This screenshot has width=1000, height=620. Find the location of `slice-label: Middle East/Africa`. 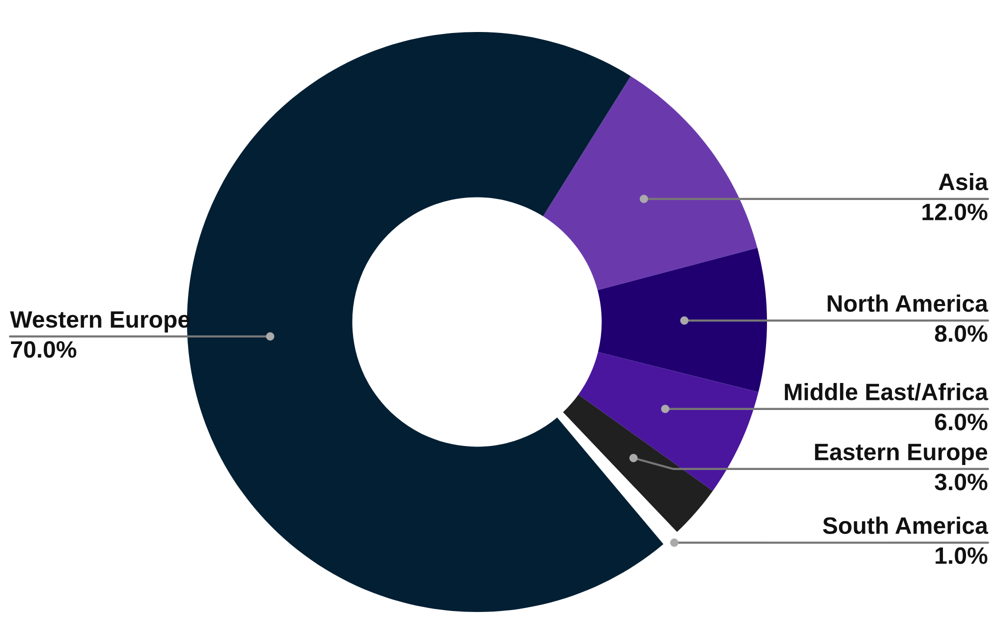

slice-label: Middle East/Africa is located at coordinates (886, 391).